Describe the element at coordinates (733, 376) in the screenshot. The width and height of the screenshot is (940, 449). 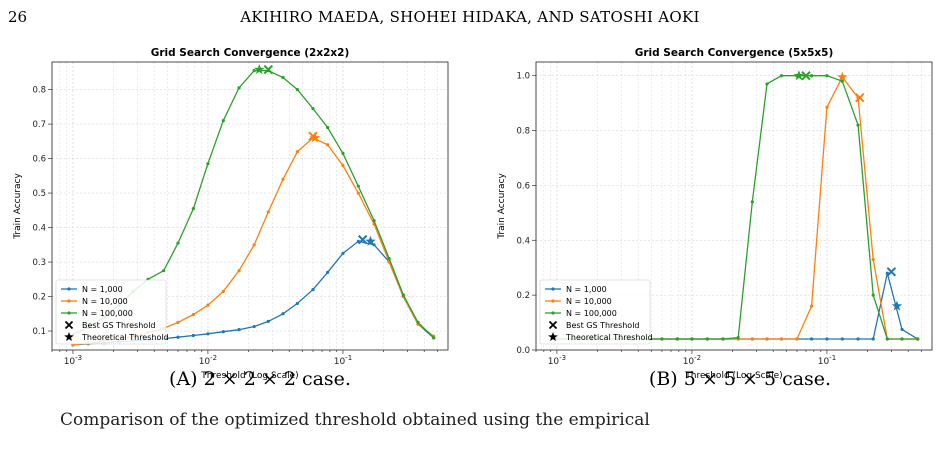
I see `x-axis-label: Threshold (Log Scale)` at that location.